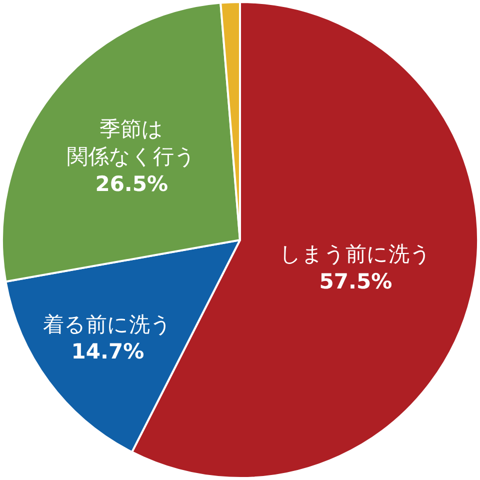  I want to click on slice-label: 季節は関係なく行う, so click(131, 142).